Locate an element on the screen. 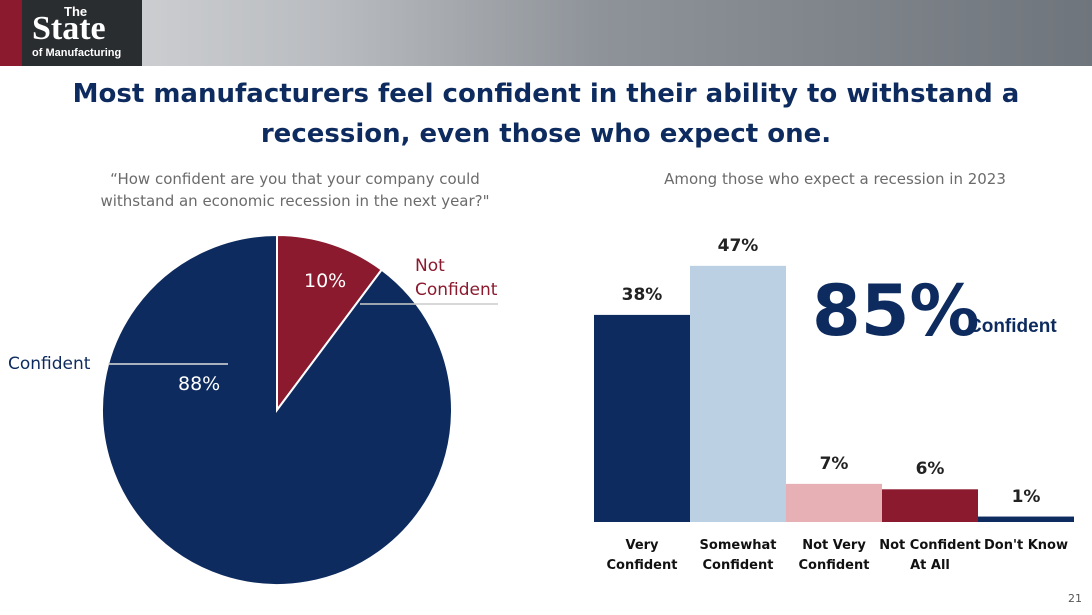 The image size is (1092, 615). bar-value-label: 38% is located at coordinates (642, 294).